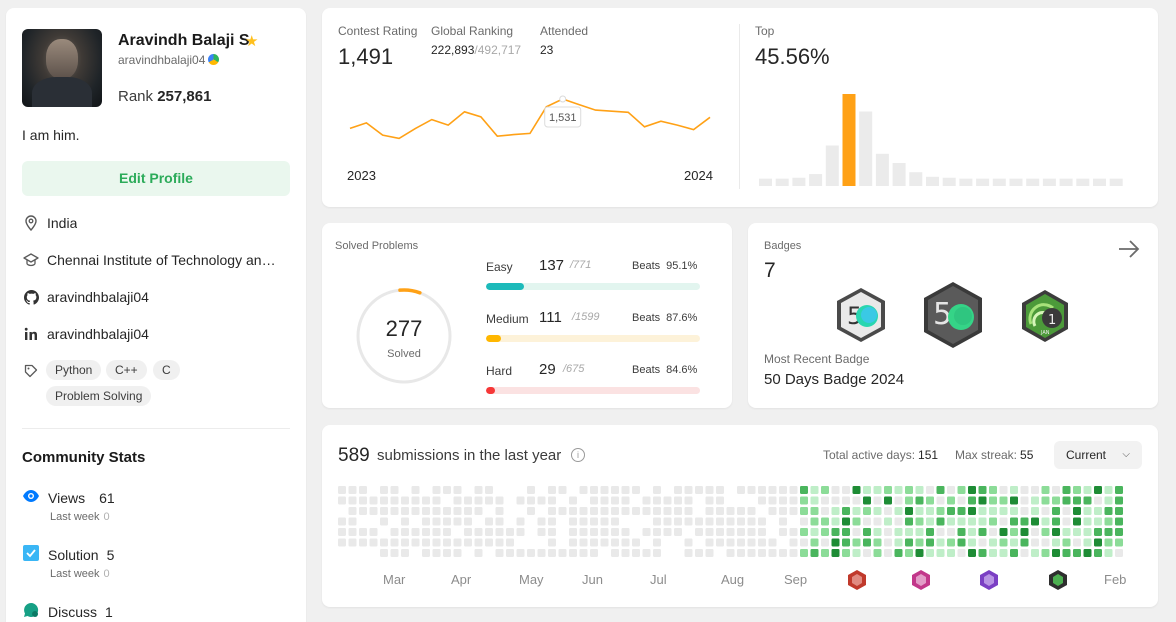 The height and width of the screenshot is (622, 1176). What do you see at coordinates (796, 579) in the screenshot?
I see `month-label: Sep` at bounding box center [796, 579].